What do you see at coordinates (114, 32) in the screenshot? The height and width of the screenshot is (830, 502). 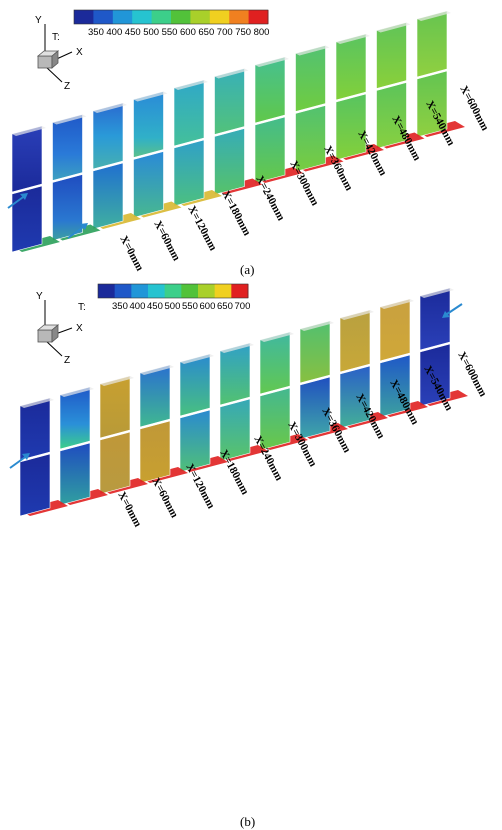 I see `legend-tick-label: 400` at bounding box center [114, 32].